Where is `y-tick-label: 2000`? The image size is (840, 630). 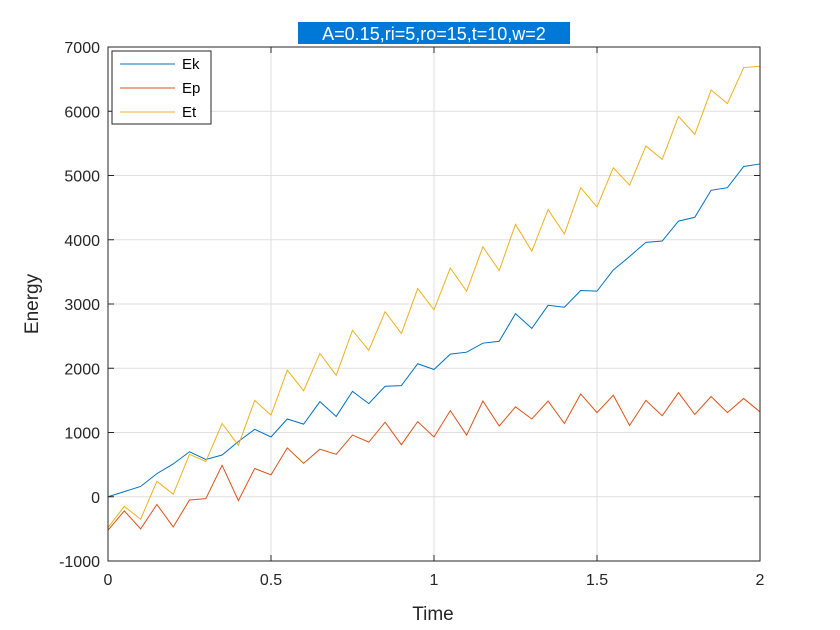
y-tick-label: 2000 is located at coordinates (82, 369).